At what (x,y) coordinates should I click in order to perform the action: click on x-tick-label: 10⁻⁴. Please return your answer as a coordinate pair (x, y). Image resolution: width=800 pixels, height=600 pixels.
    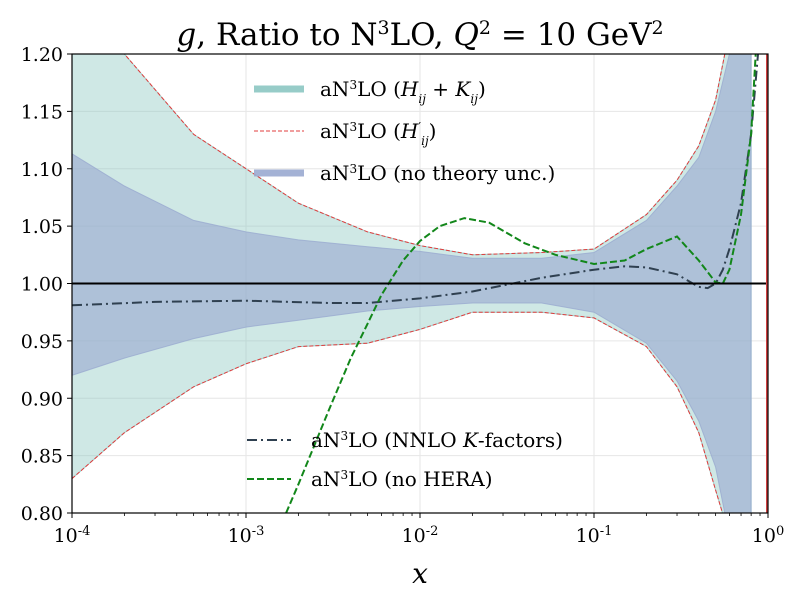
    Looking at the image, I should click on (72, 536).